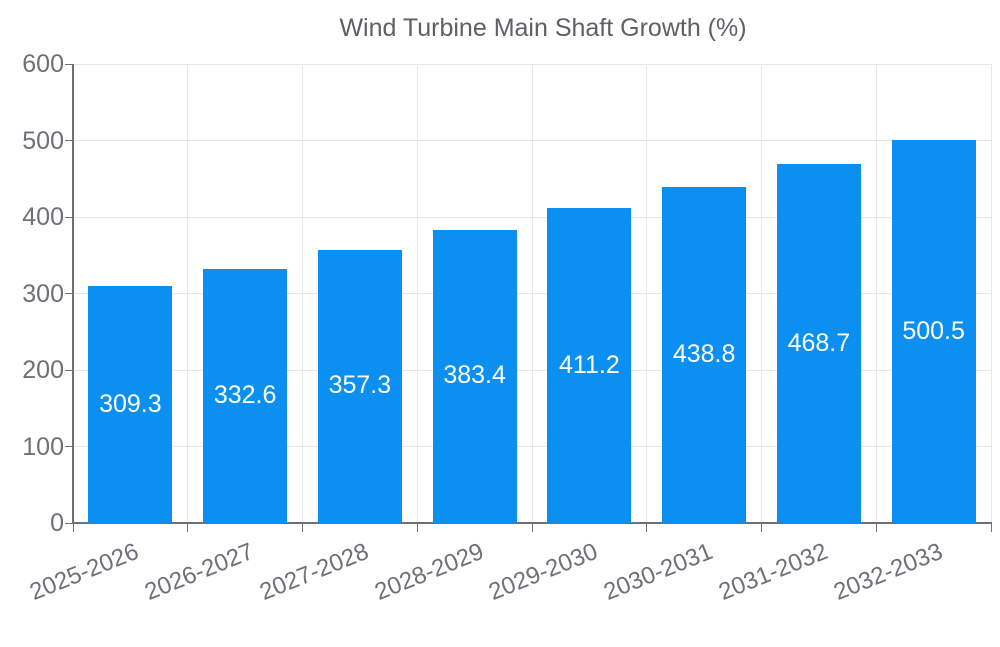  What do you see at coordinates (43, 64) in the screenshot?
I see `y-axis-label: 600` at bounding box center [43, 64].